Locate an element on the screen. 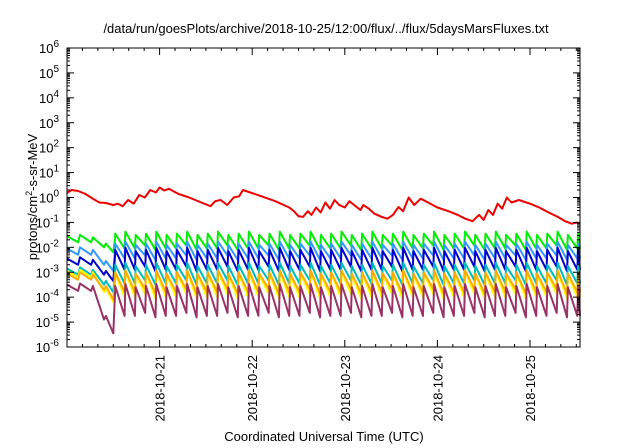  x-tick-label: 2018-10-22 is located at coordinates (252, 388).